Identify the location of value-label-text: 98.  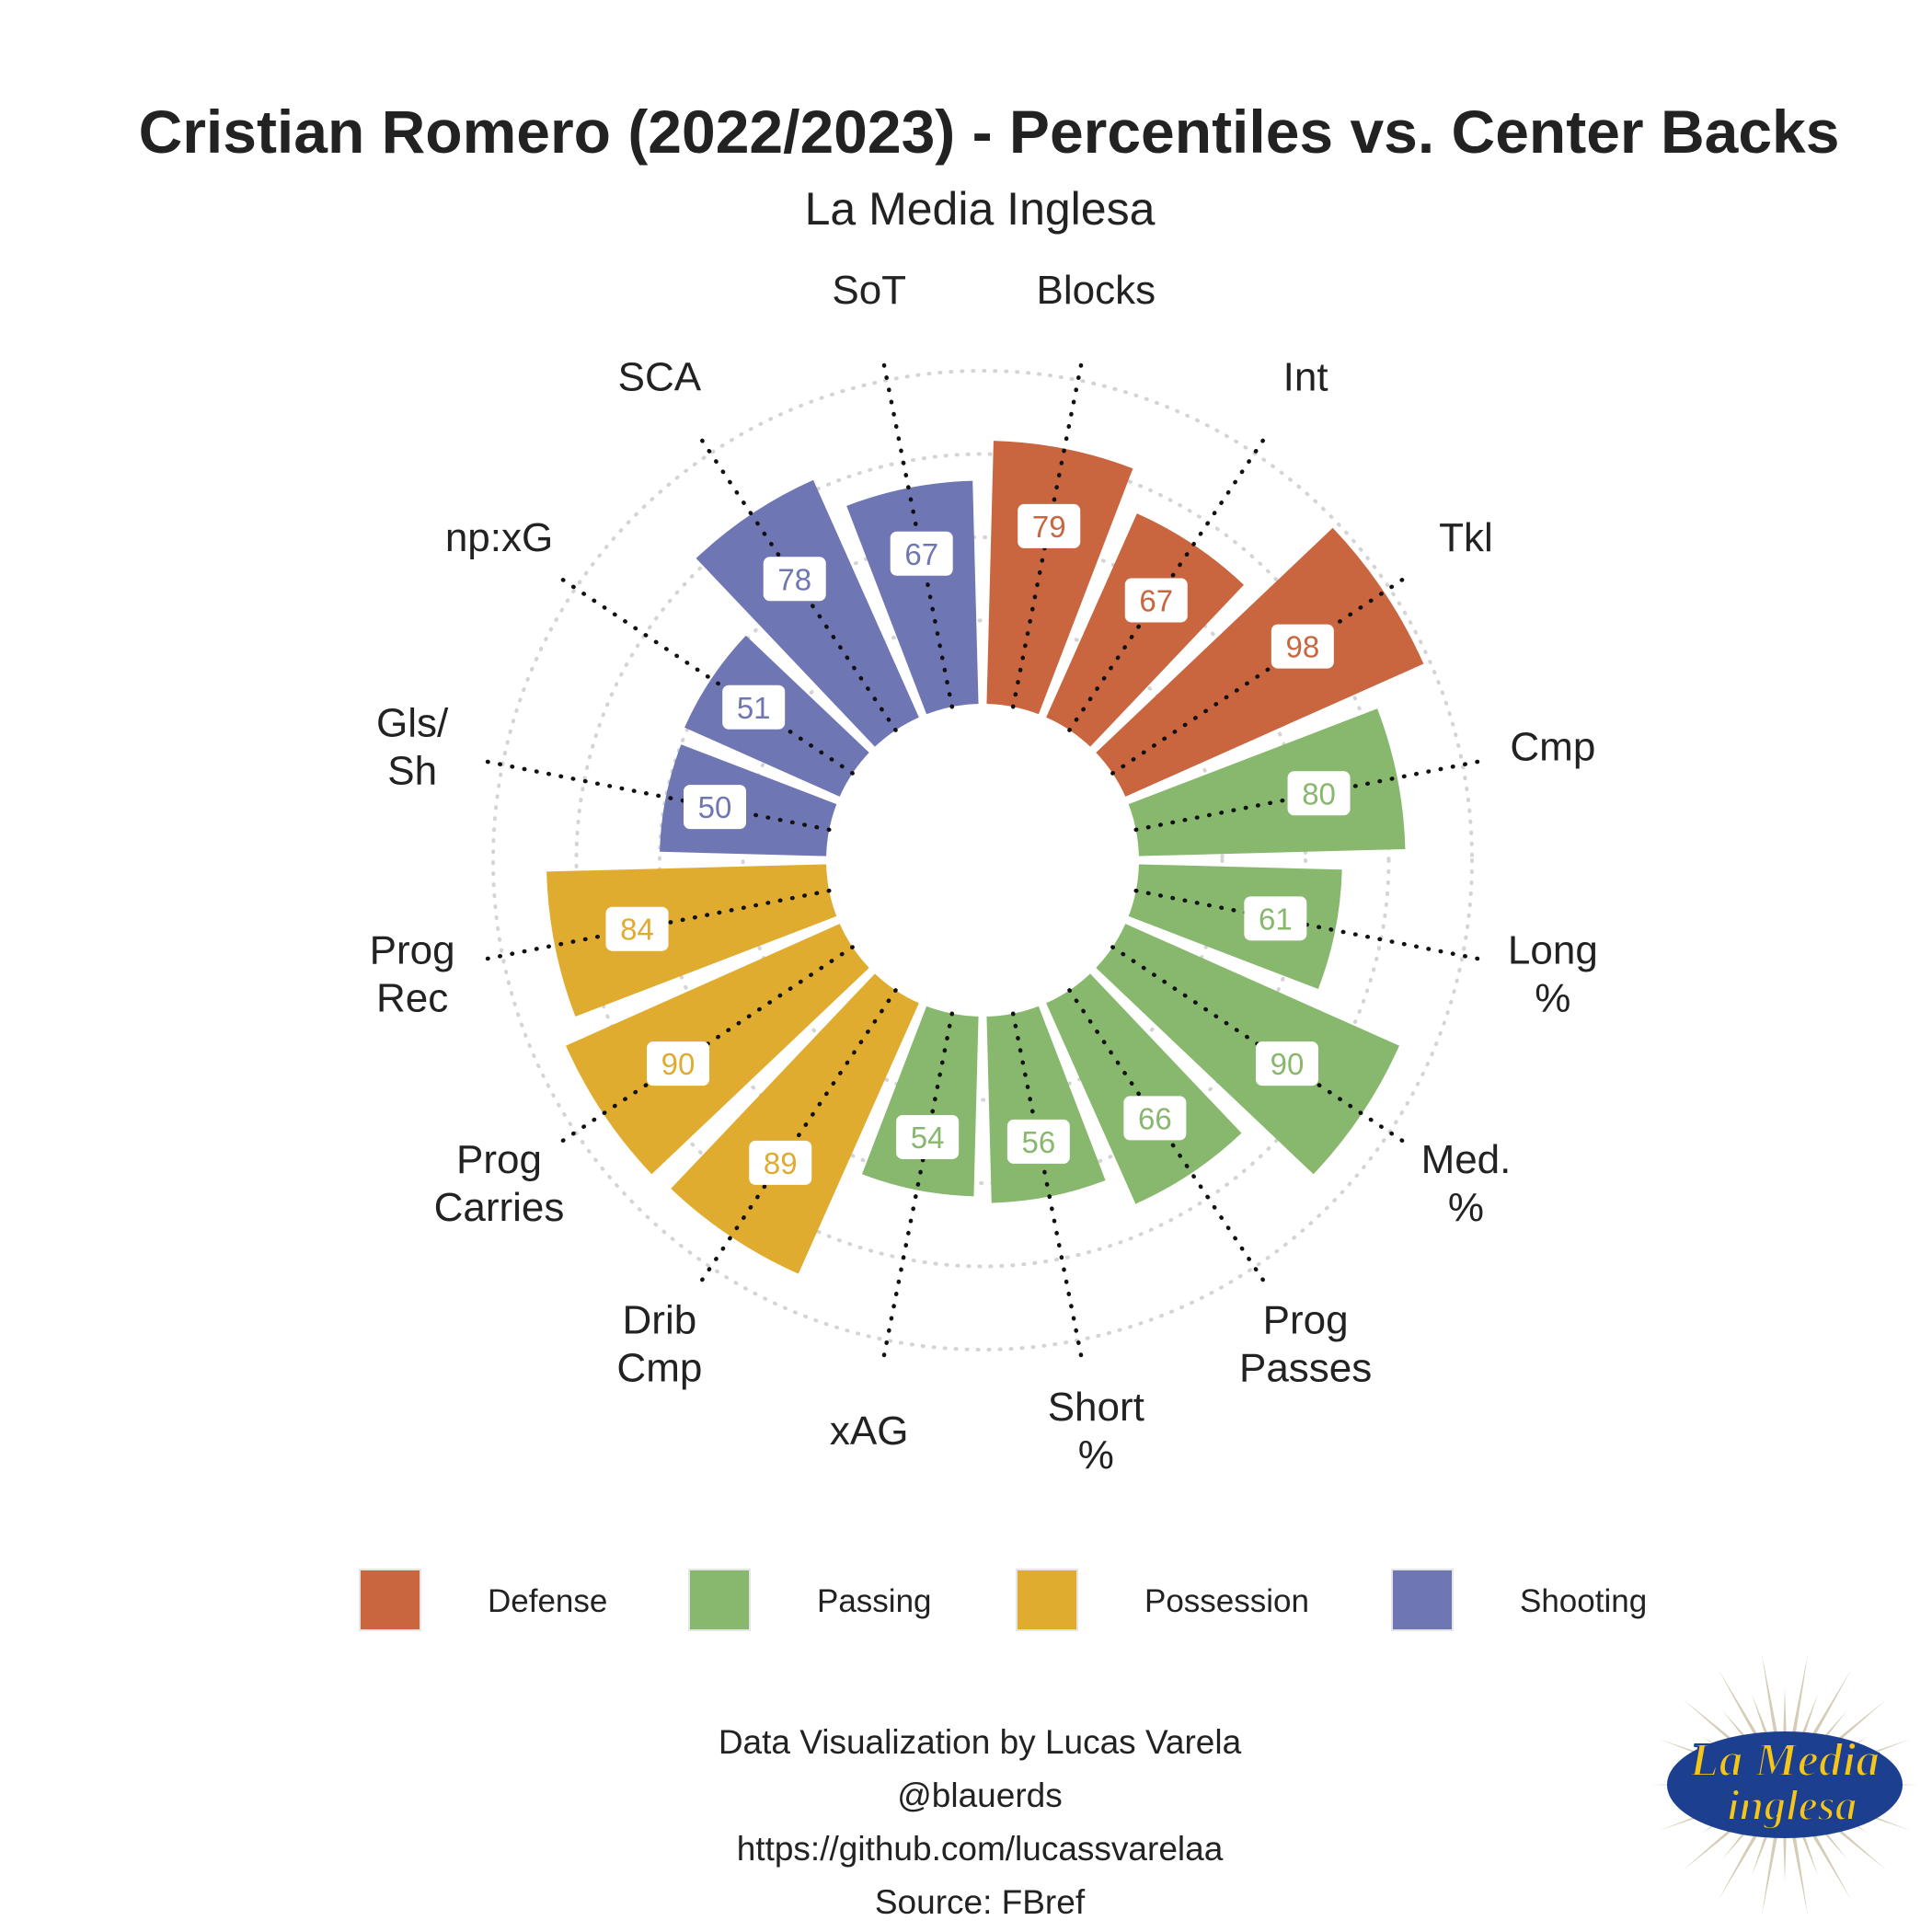
(1302, 647).